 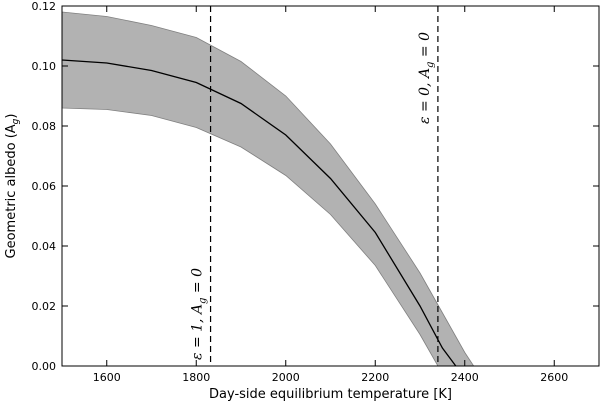 I want to click on y-tick-label-2: 0.04, so click(x=44, y=246).